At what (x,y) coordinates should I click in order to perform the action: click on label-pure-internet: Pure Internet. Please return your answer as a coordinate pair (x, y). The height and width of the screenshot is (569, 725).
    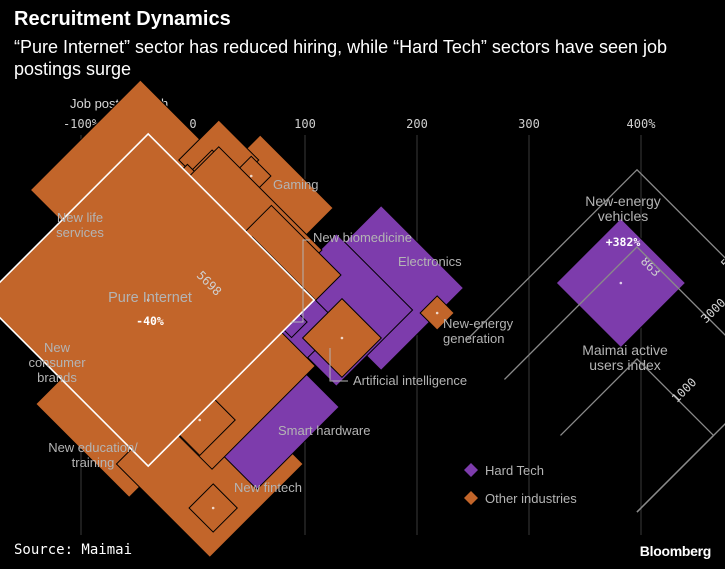
    Looking at the image, I should click on (150, 298).